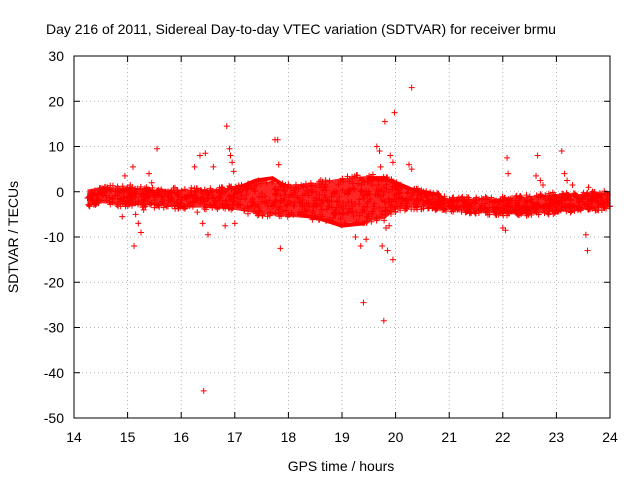 This screenshot has height=480, width=640. Describe the element at coordinates (449, 437) in the screenshot. I see `x-tick-label: 21` at that location.